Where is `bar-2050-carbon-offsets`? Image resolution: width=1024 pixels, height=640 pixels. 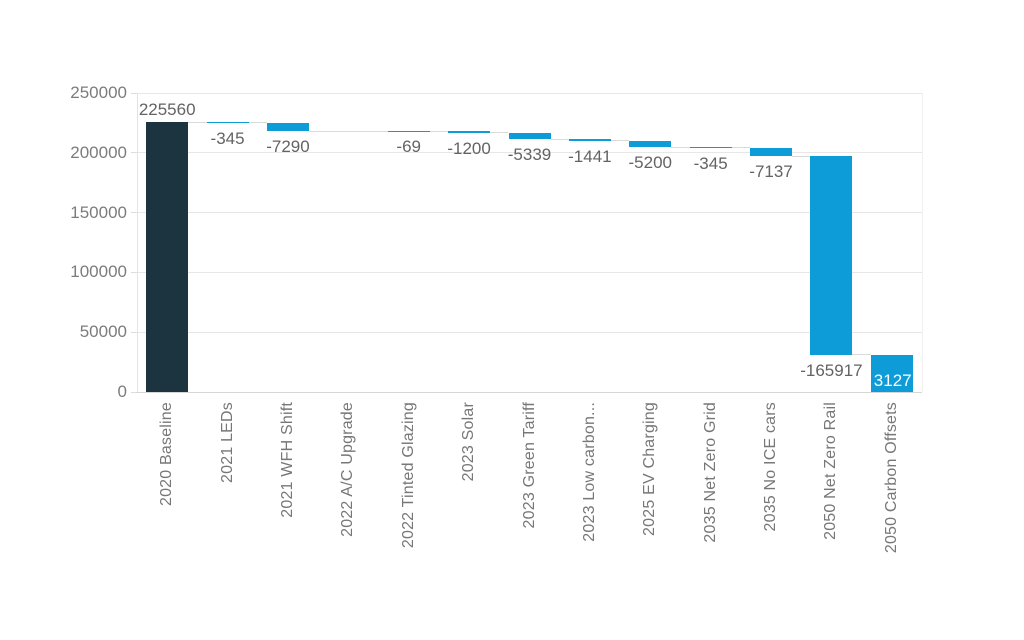 bar-2050-carbon-offsets is located at coordinates (891, 373).